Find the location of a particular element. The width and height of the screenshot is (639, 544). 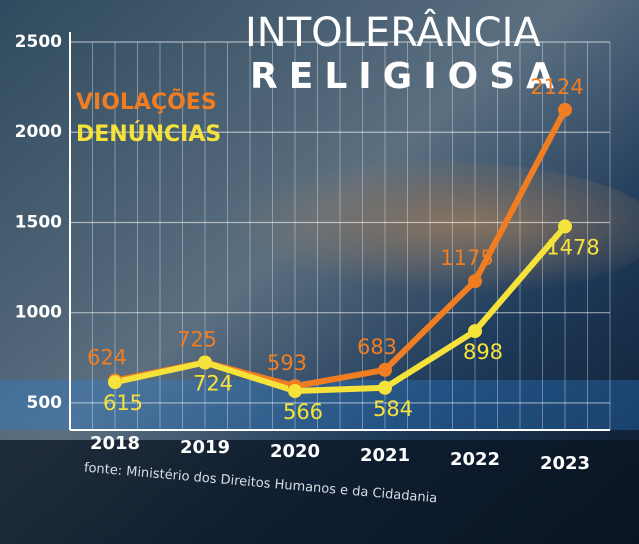

legend-entry: DENÚNCIAS is located at coordinates (148, 134).